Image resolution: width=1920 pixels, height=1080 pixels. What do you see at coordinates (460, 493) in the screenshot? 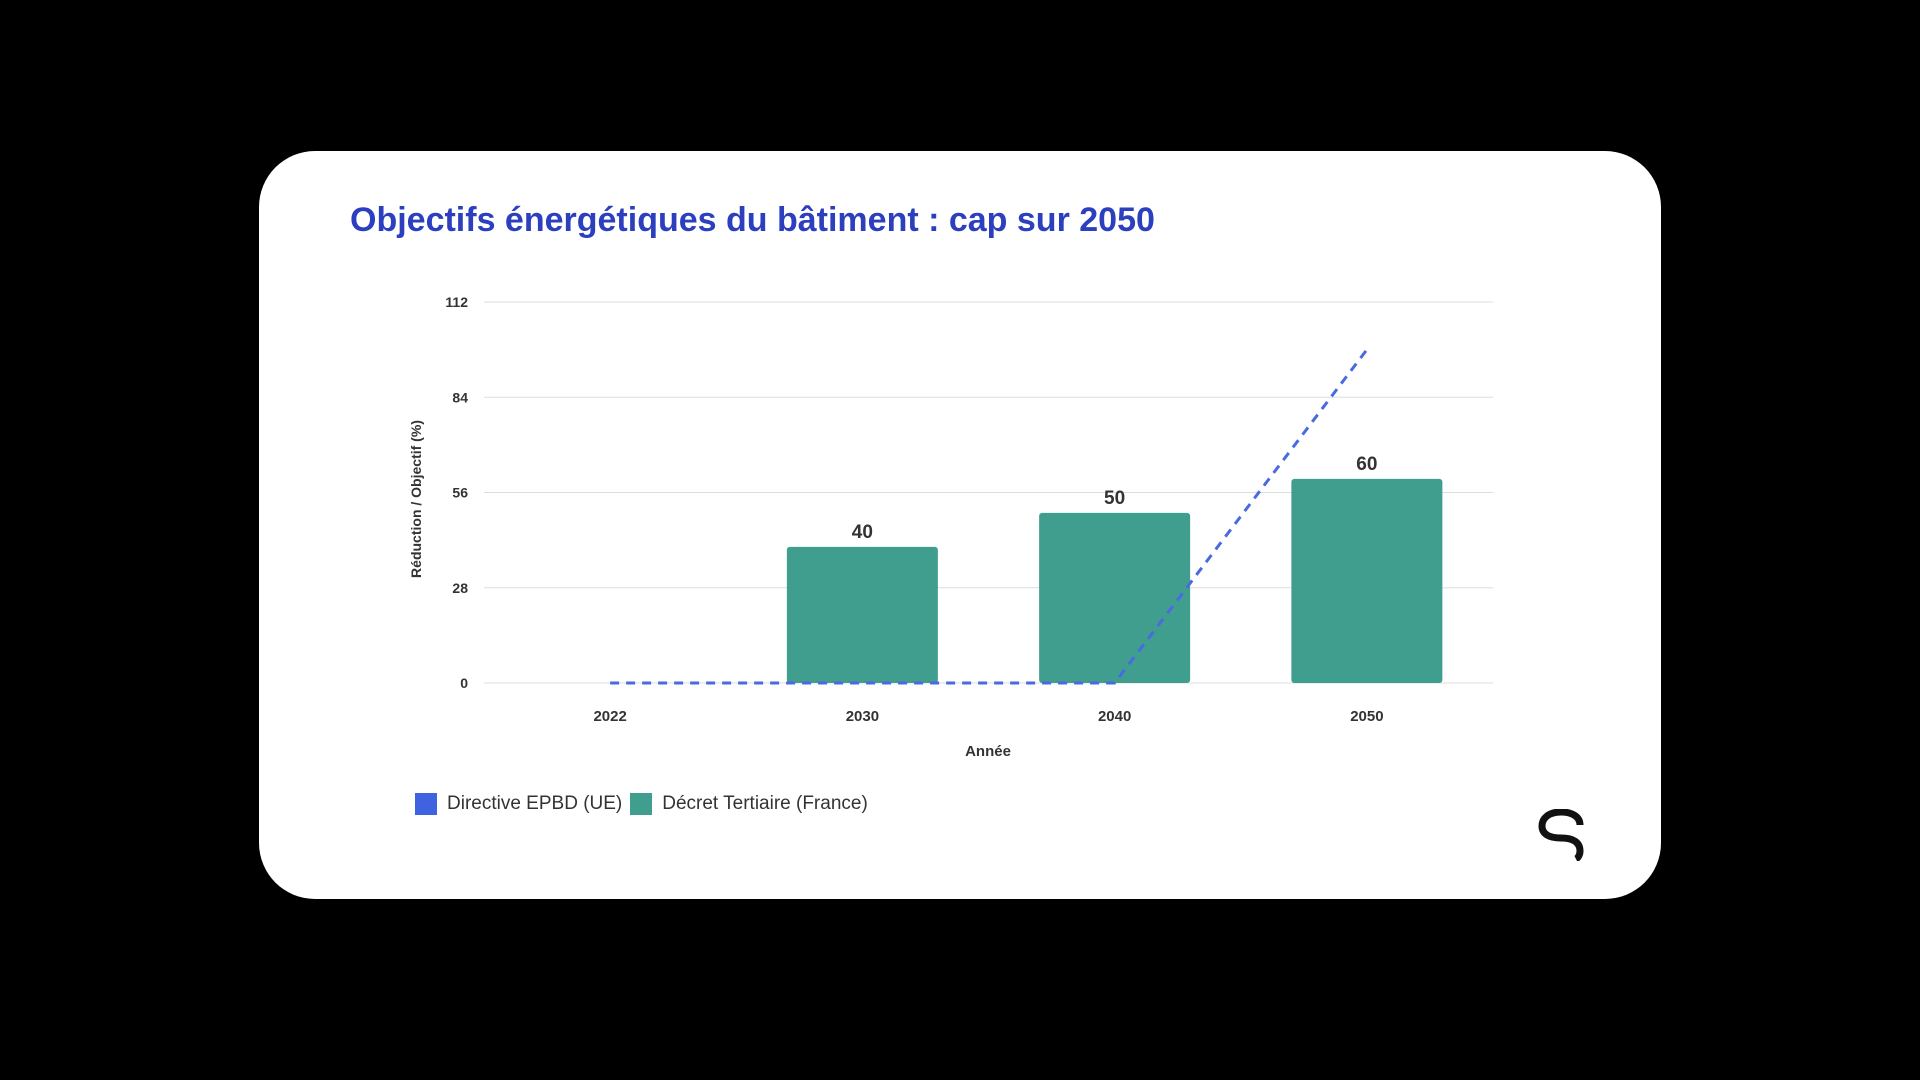
I see `y-tick-label: 56` at bounding box center [460, 493].